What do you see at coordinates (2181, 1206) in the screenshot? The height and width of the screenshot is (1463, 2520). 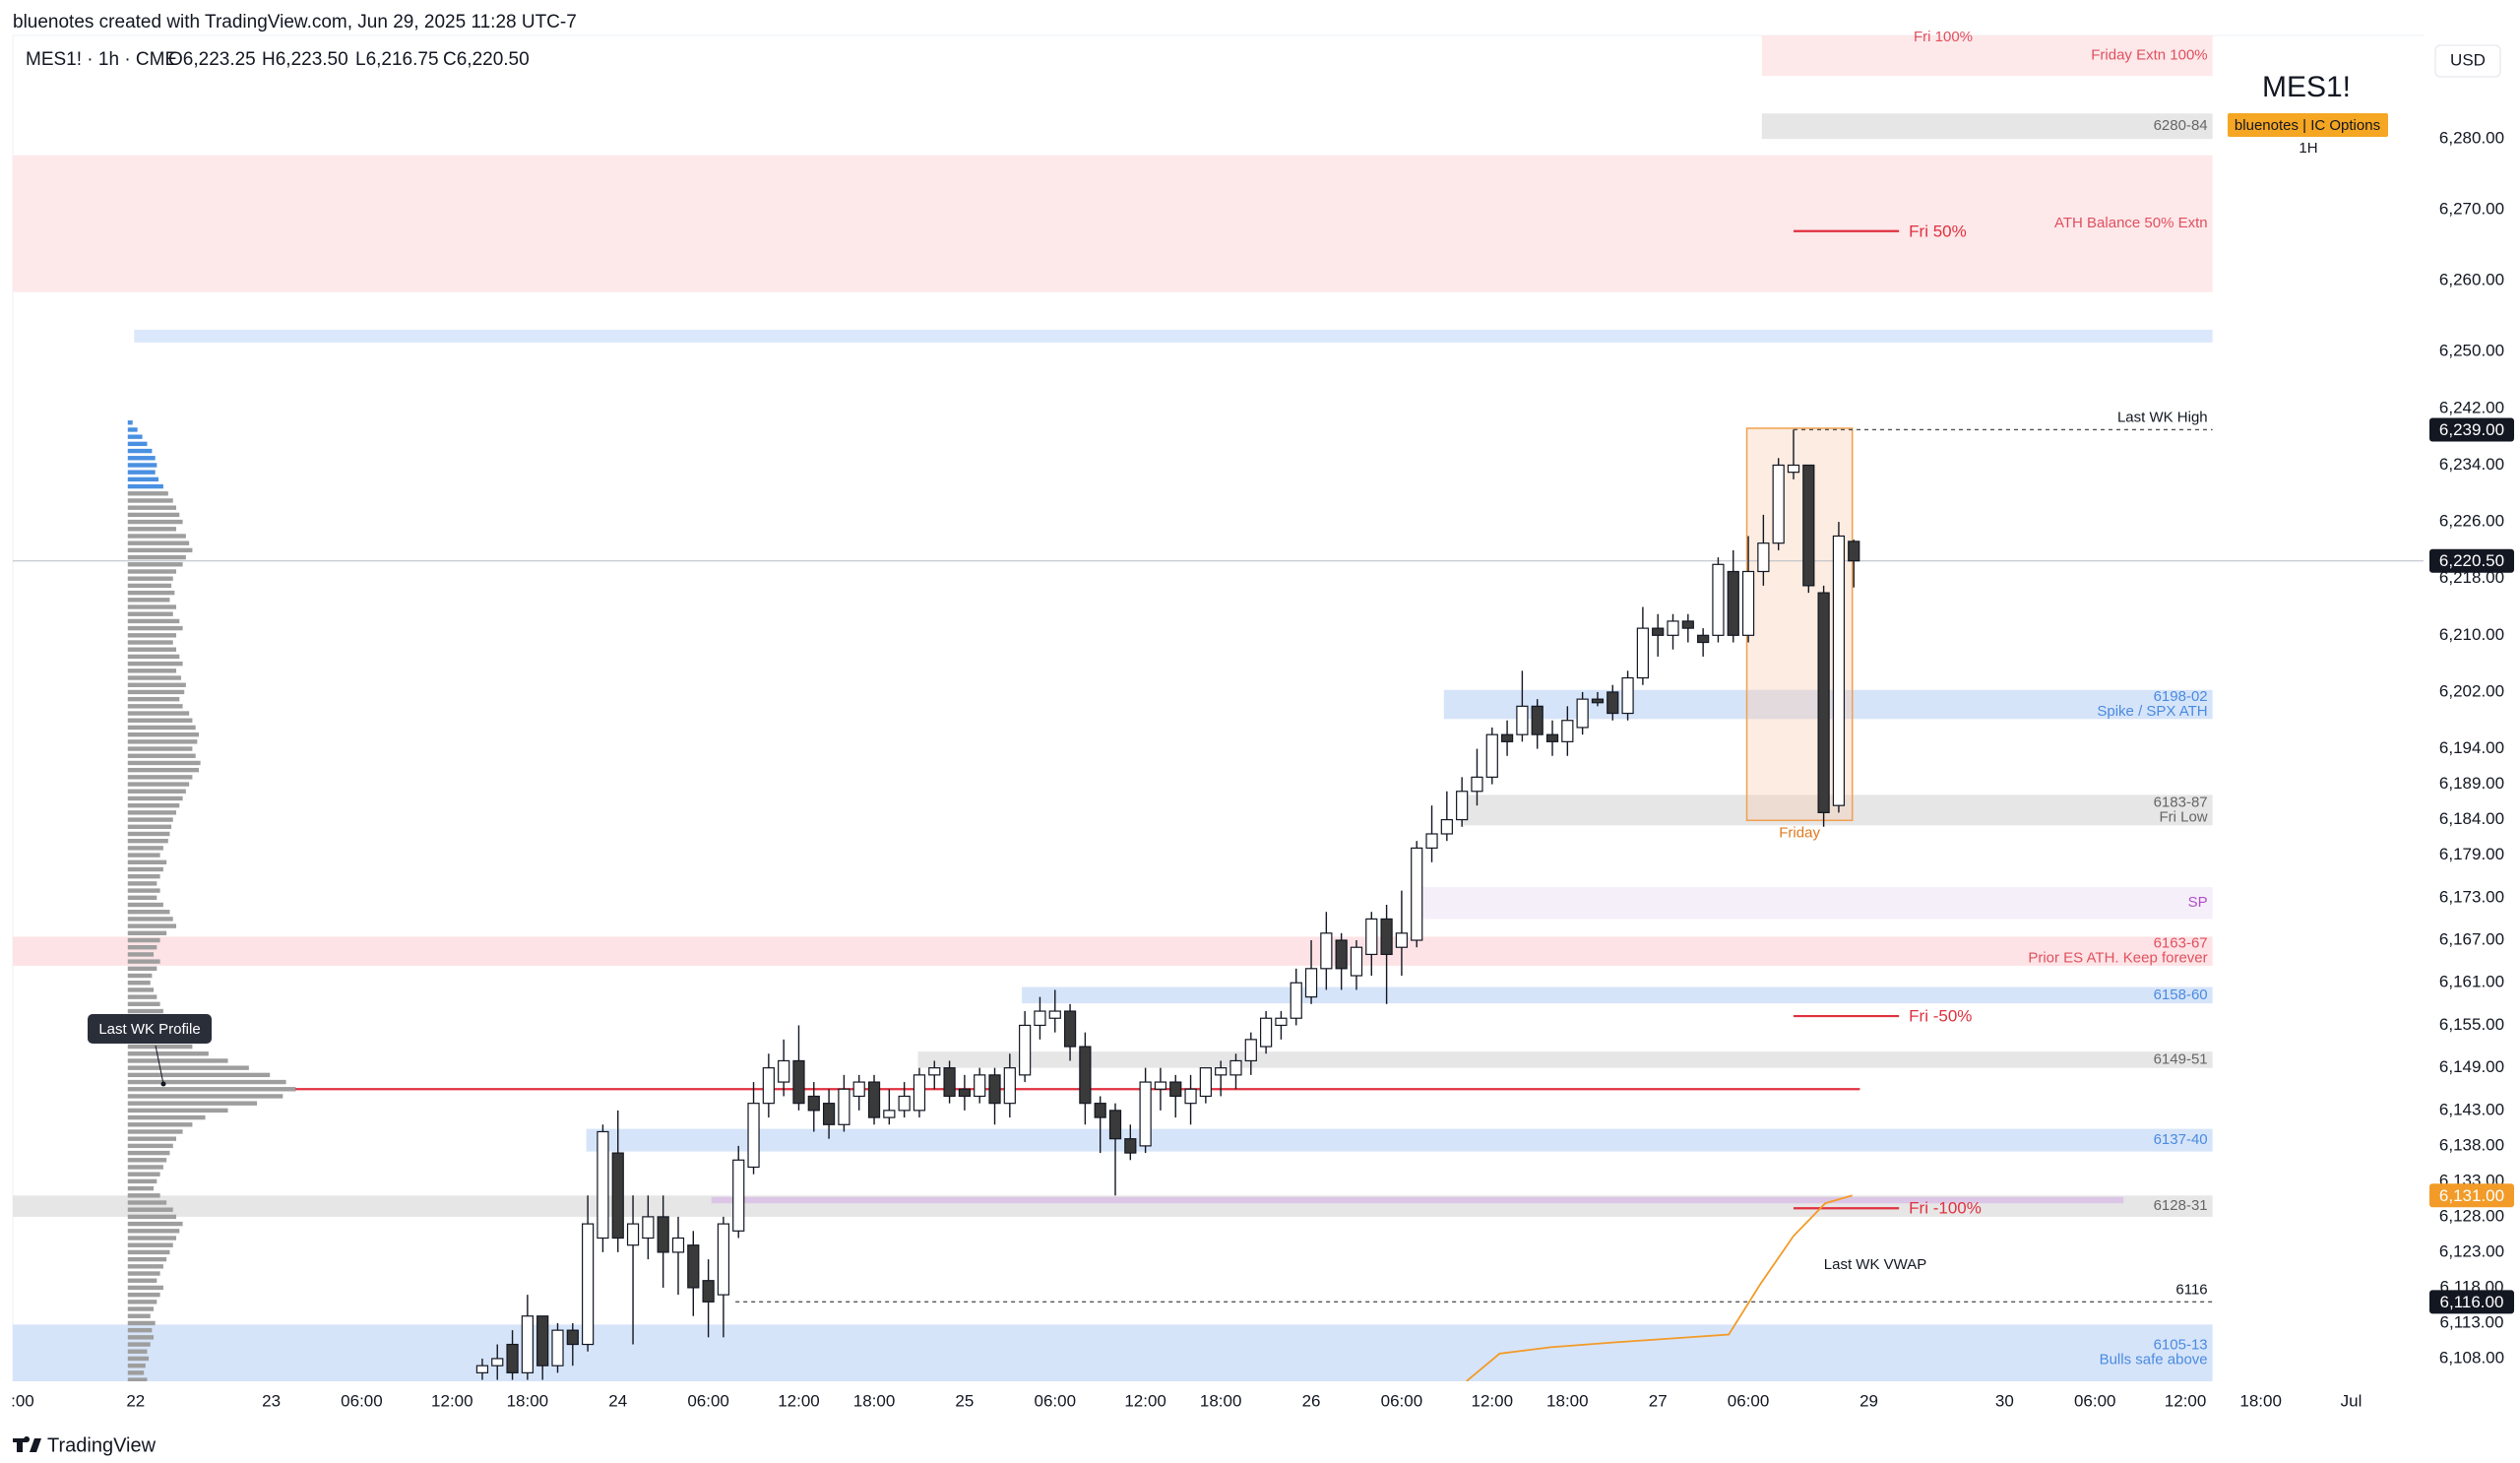 I see `zone-label: 6128-31` at bounding box center [2181, 1206].